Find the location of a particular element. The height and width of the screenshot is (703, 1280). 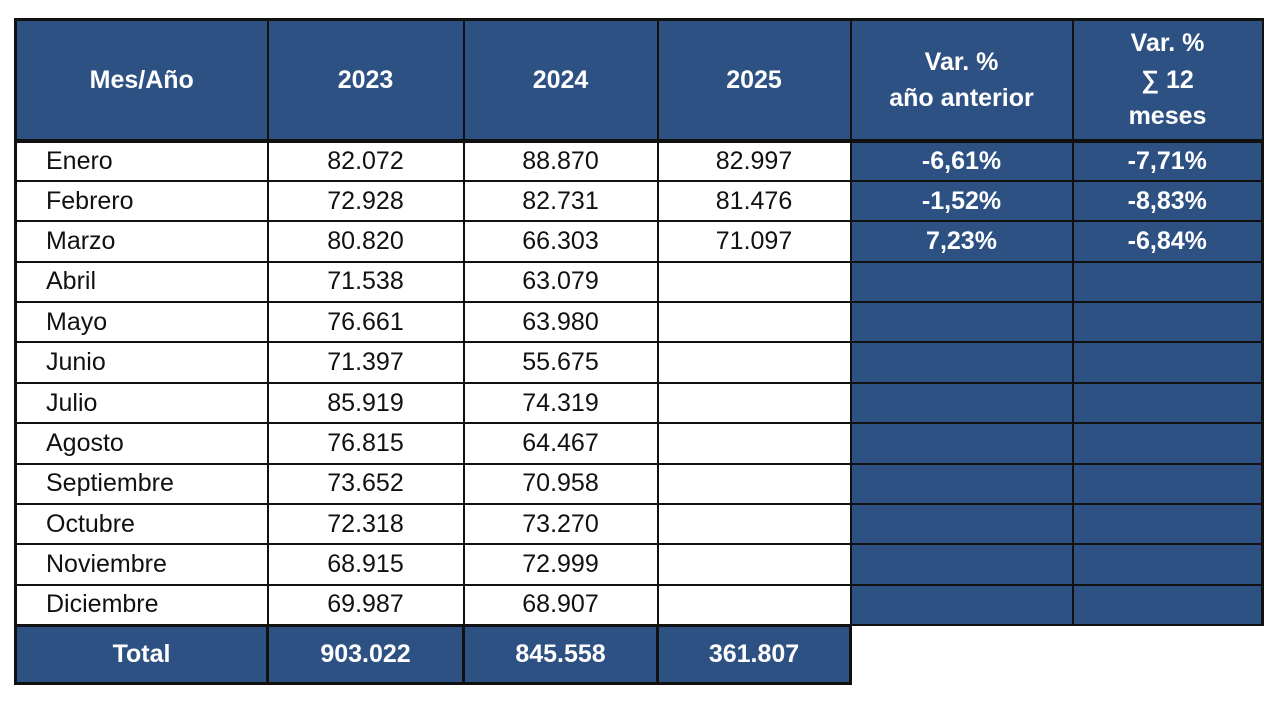

table-row: Septiembre 73.652 70.958 is located at coordinates (639, 484).